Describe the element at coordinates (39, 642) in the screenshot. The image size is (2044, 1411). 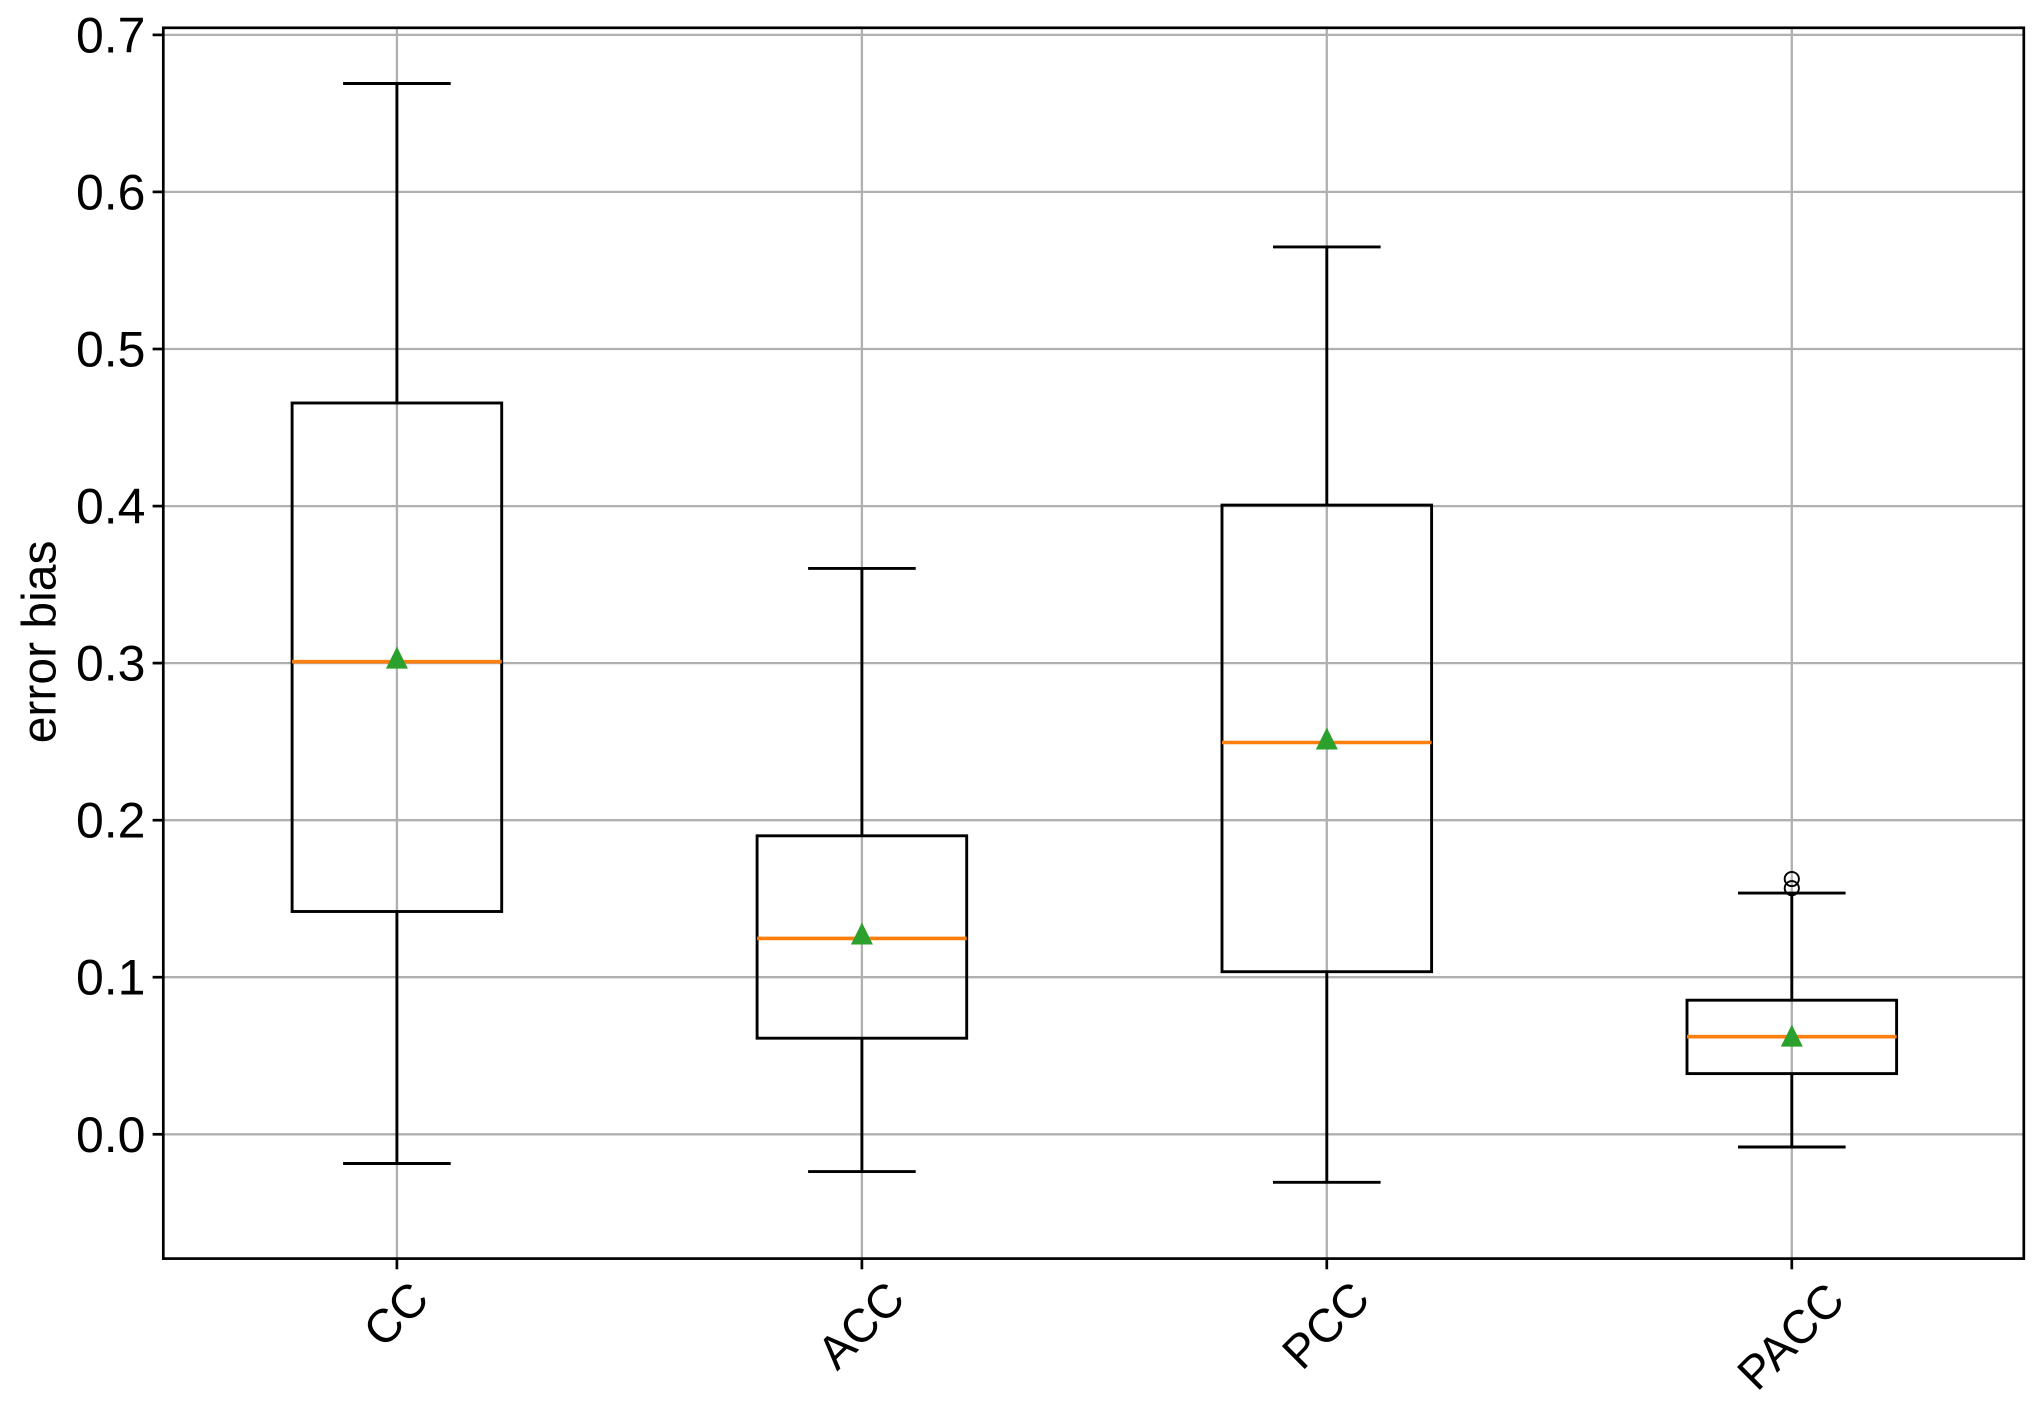
I see `svg-text: error bias` at that location.